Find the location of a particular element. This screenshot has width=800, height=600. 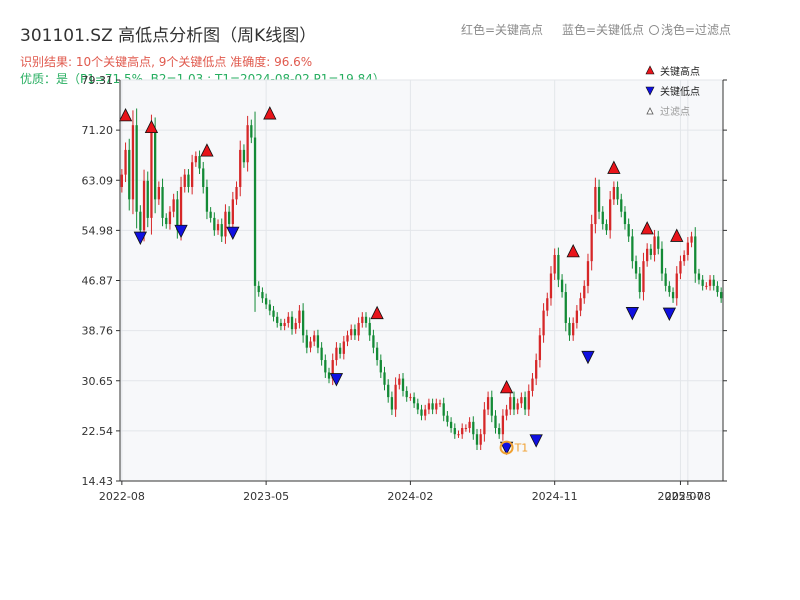

y-tick-label: 71.20 is located at coordinates (98, 130).